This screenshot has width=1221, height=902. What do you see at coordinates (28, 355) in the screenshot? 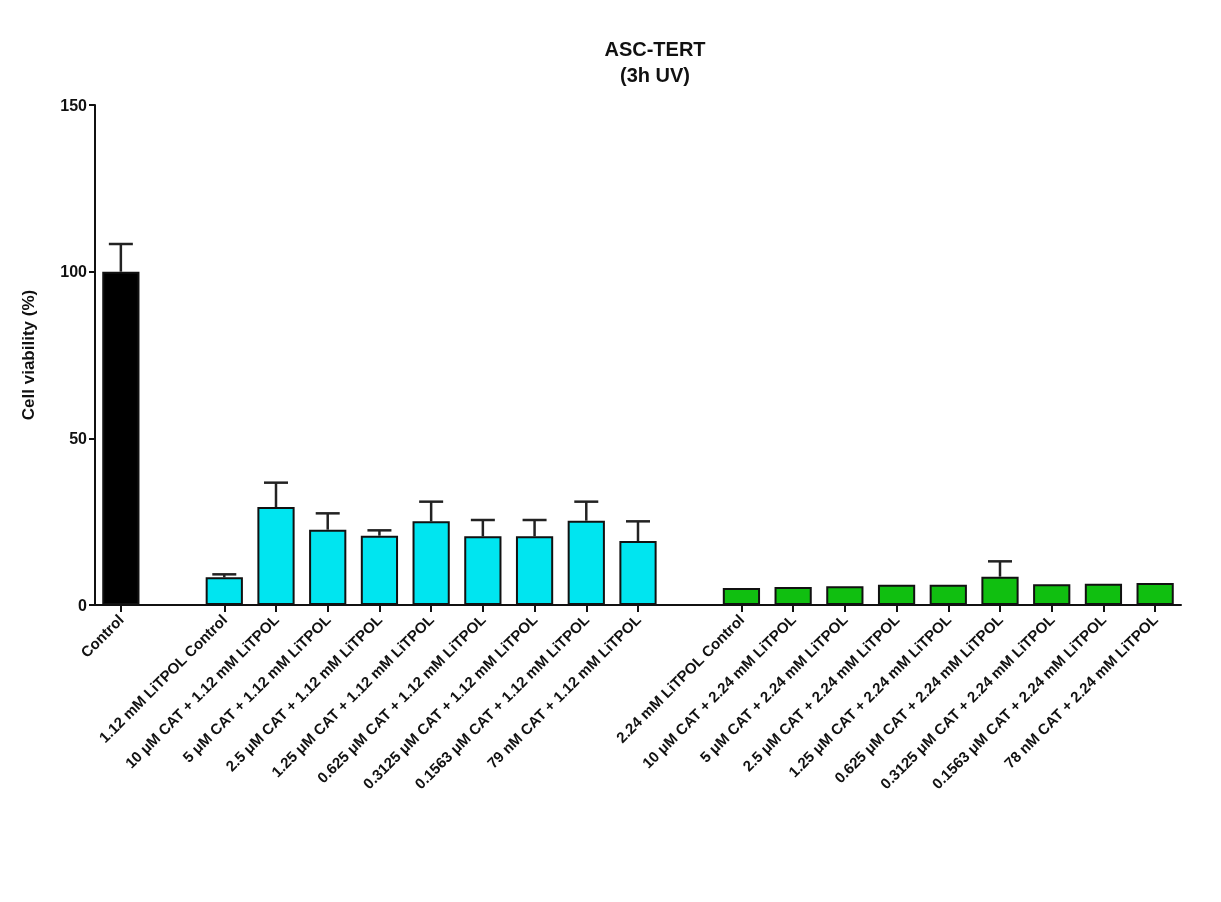
I see `y-axis-title: Cell viability (%)` at bounding box center [28, 355].